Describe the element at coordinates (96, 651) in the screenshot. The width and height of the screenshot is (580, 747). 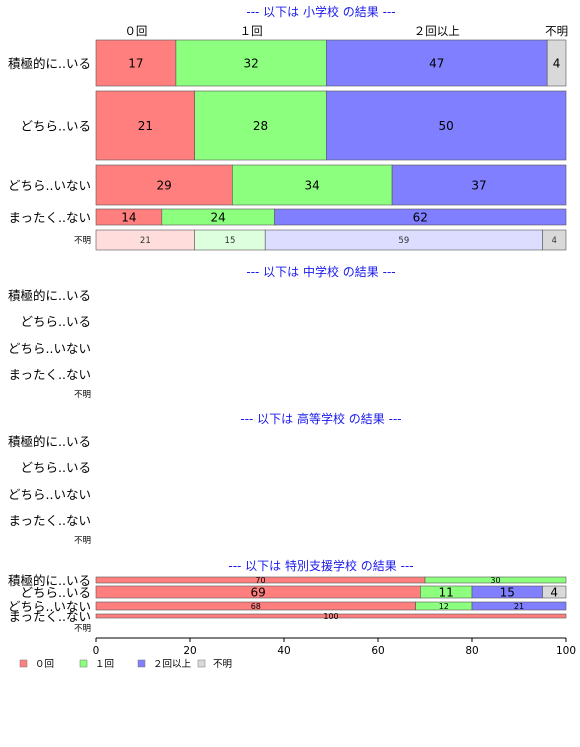
I see `x-tick-label: 0` at that location.